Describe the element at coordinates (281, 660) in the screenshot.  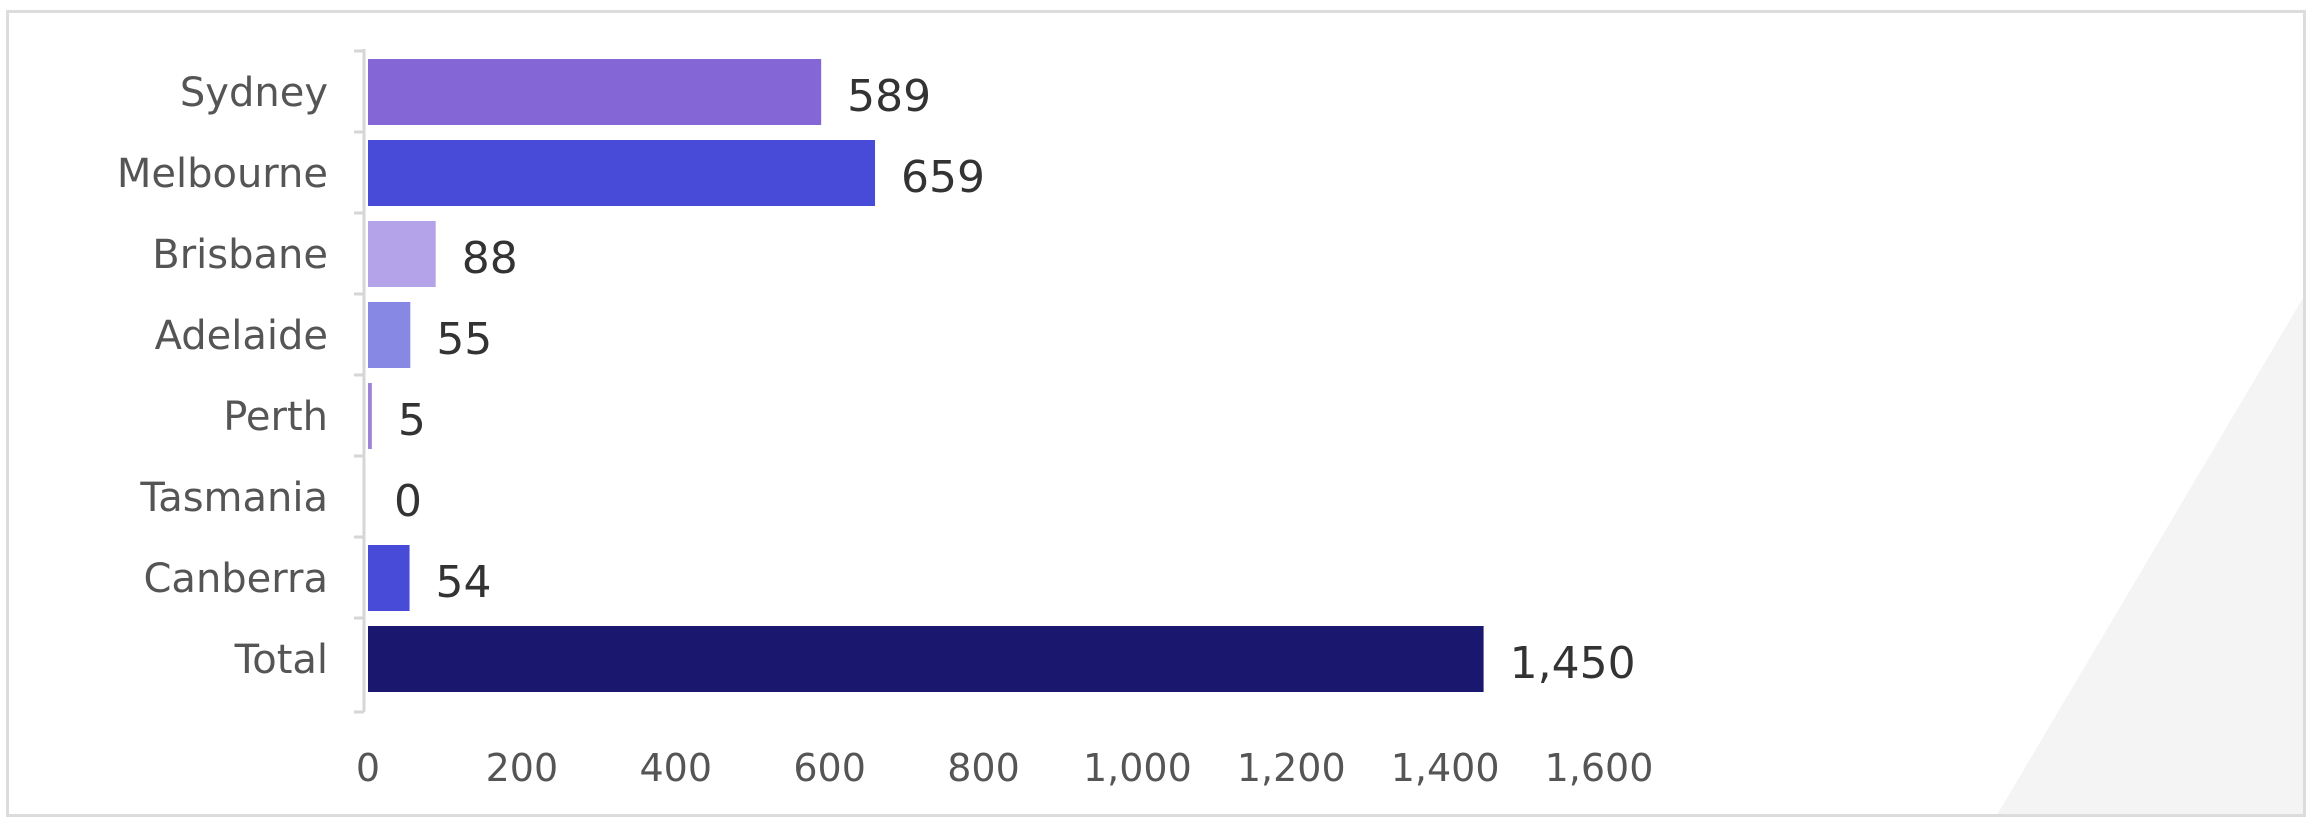
I see `category-label: Total` at that location.